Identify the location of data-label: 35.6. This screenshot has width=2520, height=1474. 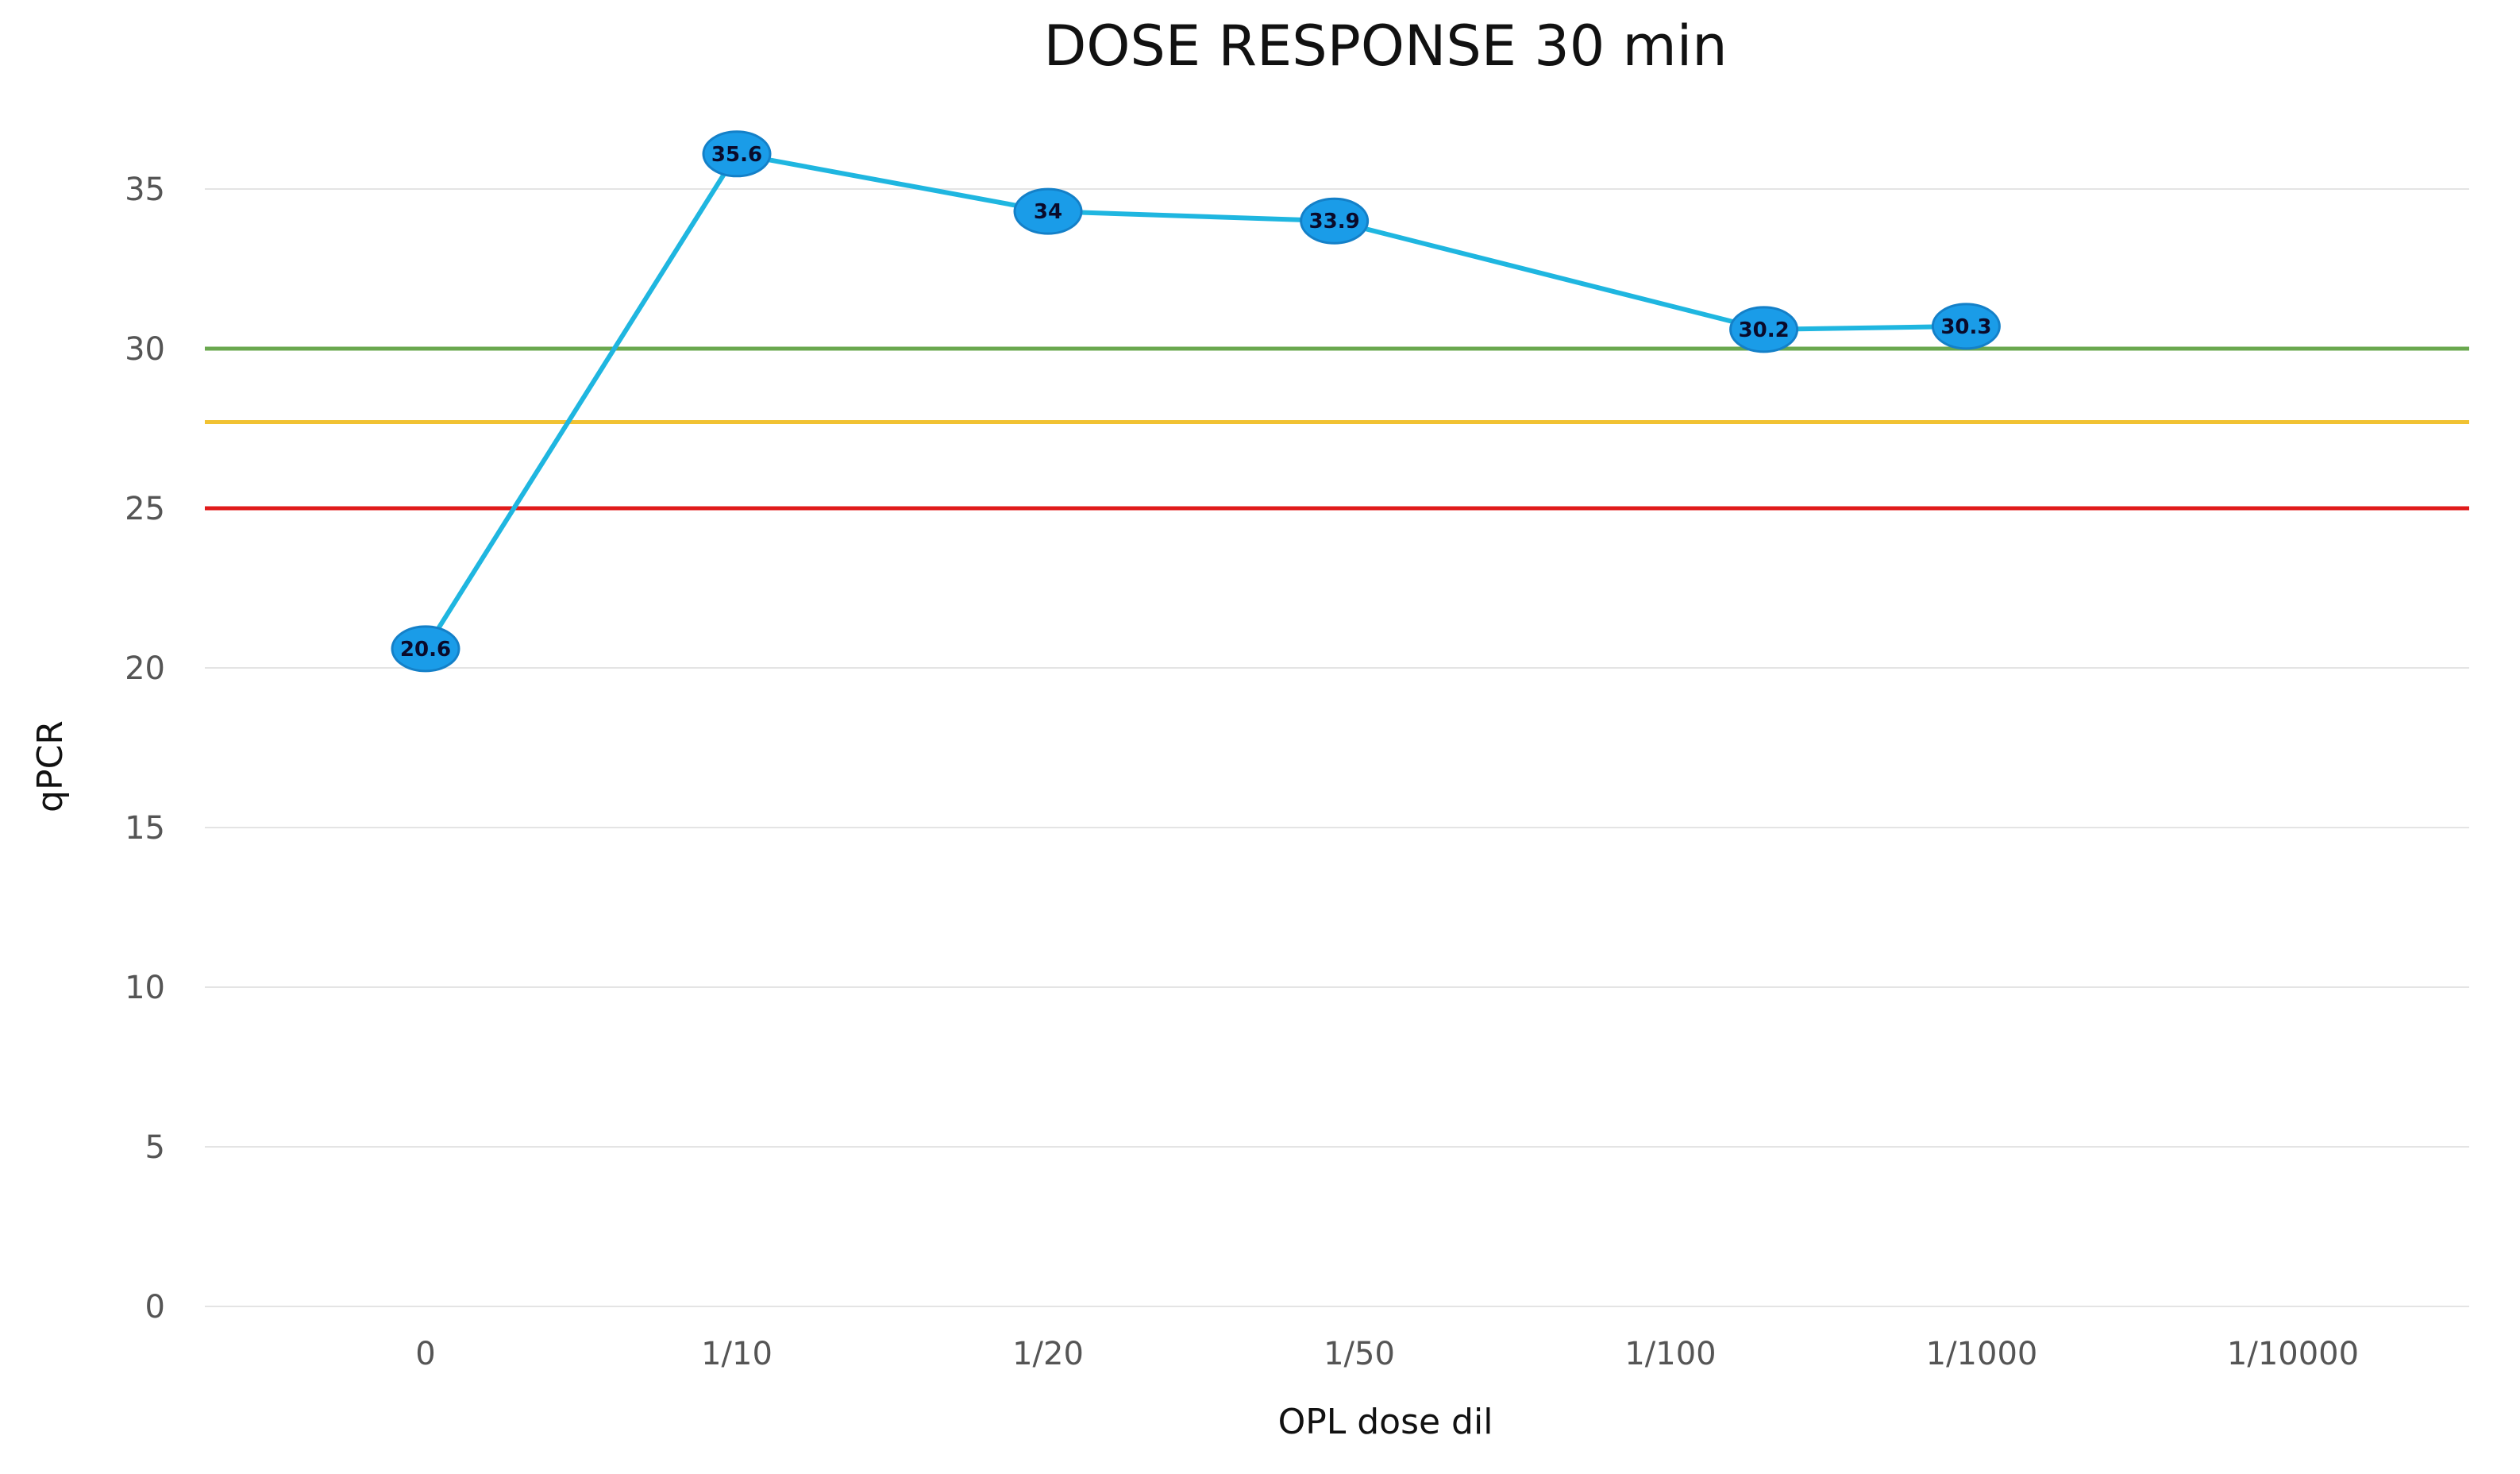
(736, 155).